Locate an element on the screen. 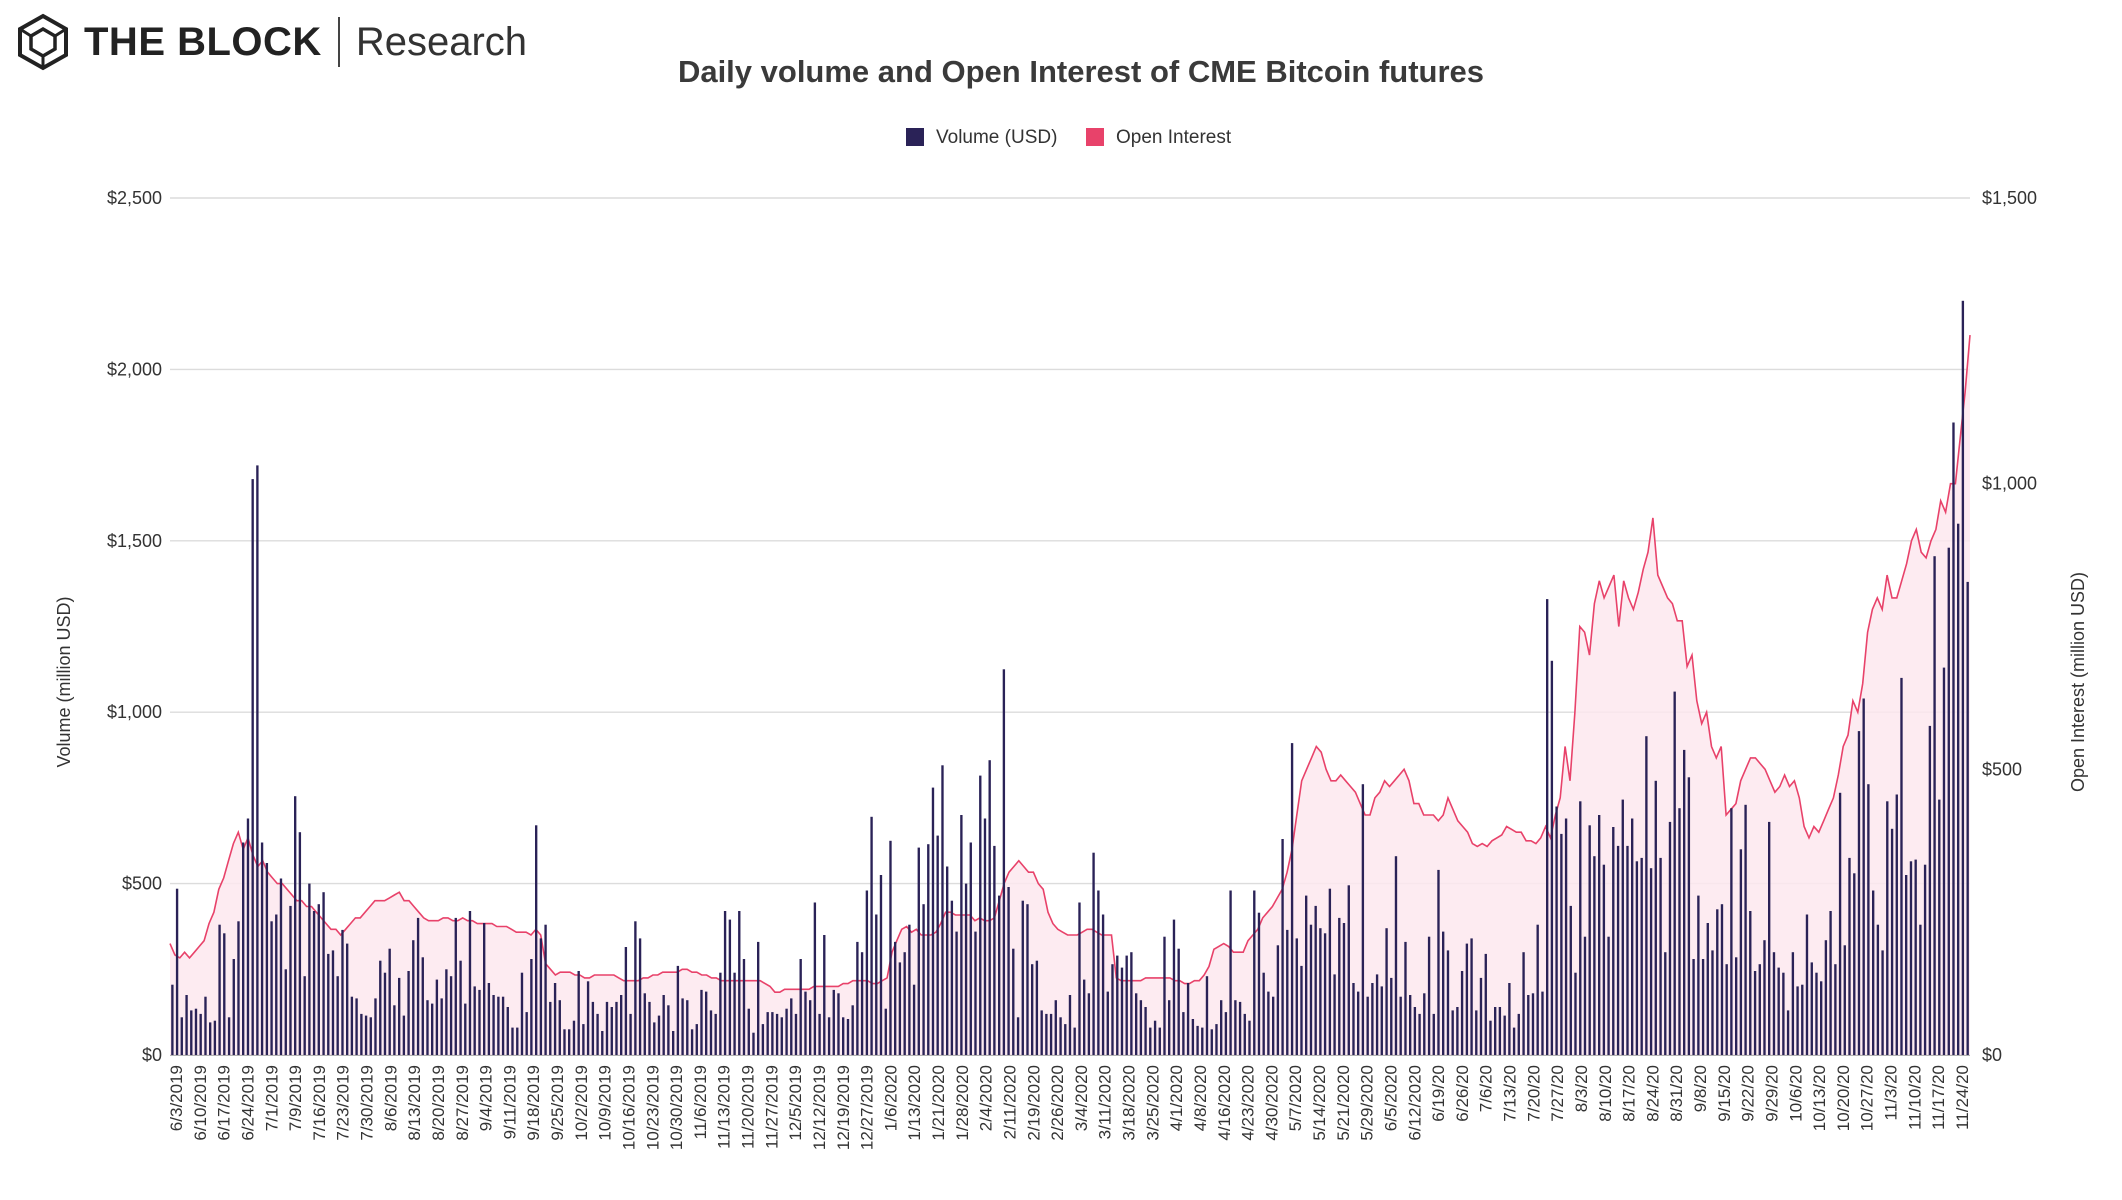 The image size is (2122, 1200). legend-label-volume: Volume (USD) is located at coordinates (996, 137).